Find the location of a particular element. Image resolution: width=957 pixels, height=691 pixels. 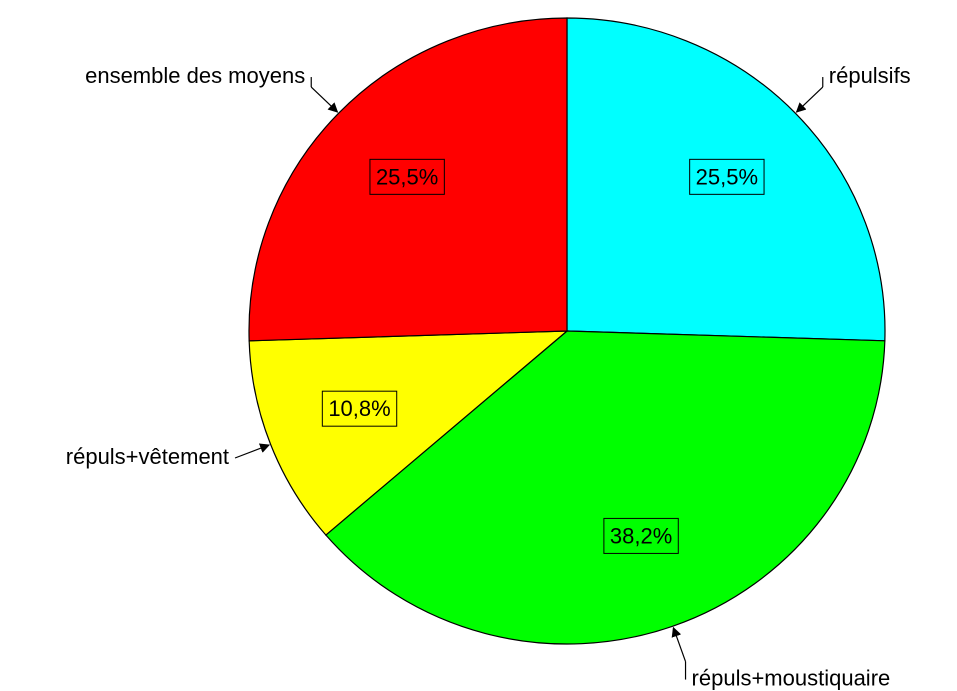

category-label: ensemble des moyens is located at coordinates (195, 75).